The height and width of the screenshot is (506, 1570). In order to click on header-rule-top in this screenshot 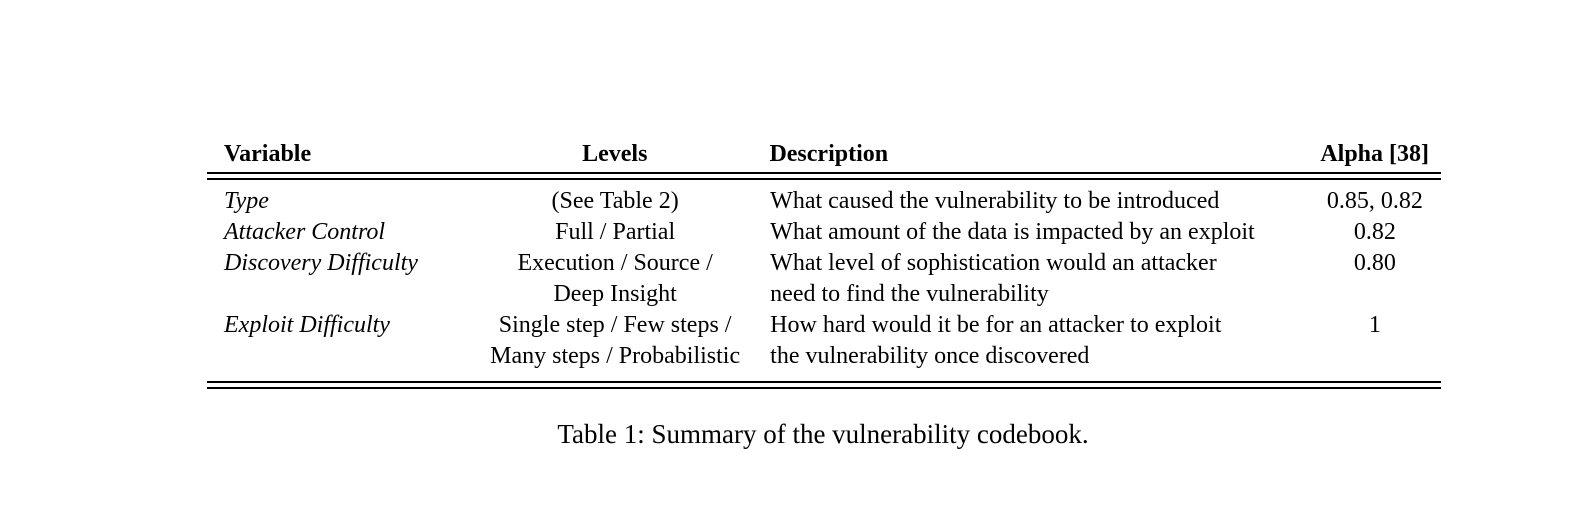, I will do `click(824, 173)`.